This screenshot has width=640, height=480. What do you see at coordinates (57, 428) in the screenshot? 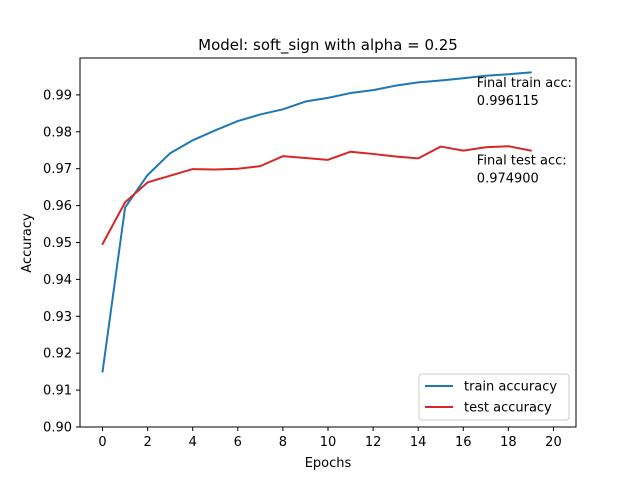
I see `y-tick-label: 0.90` at bounding box center [57, 428].